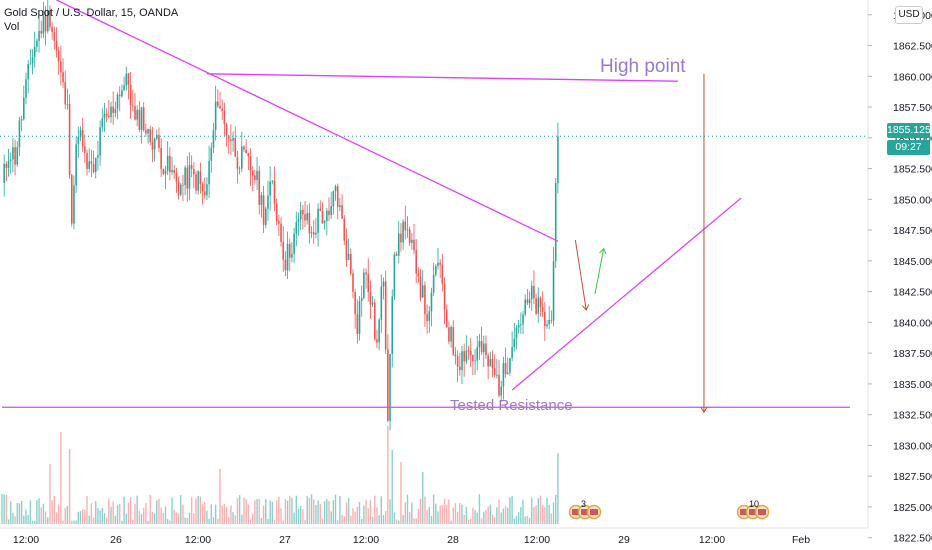  What do you see at coordinates (442, 77) in the screenshot?
I see `high-point-line` at bounding box center [442, 77].